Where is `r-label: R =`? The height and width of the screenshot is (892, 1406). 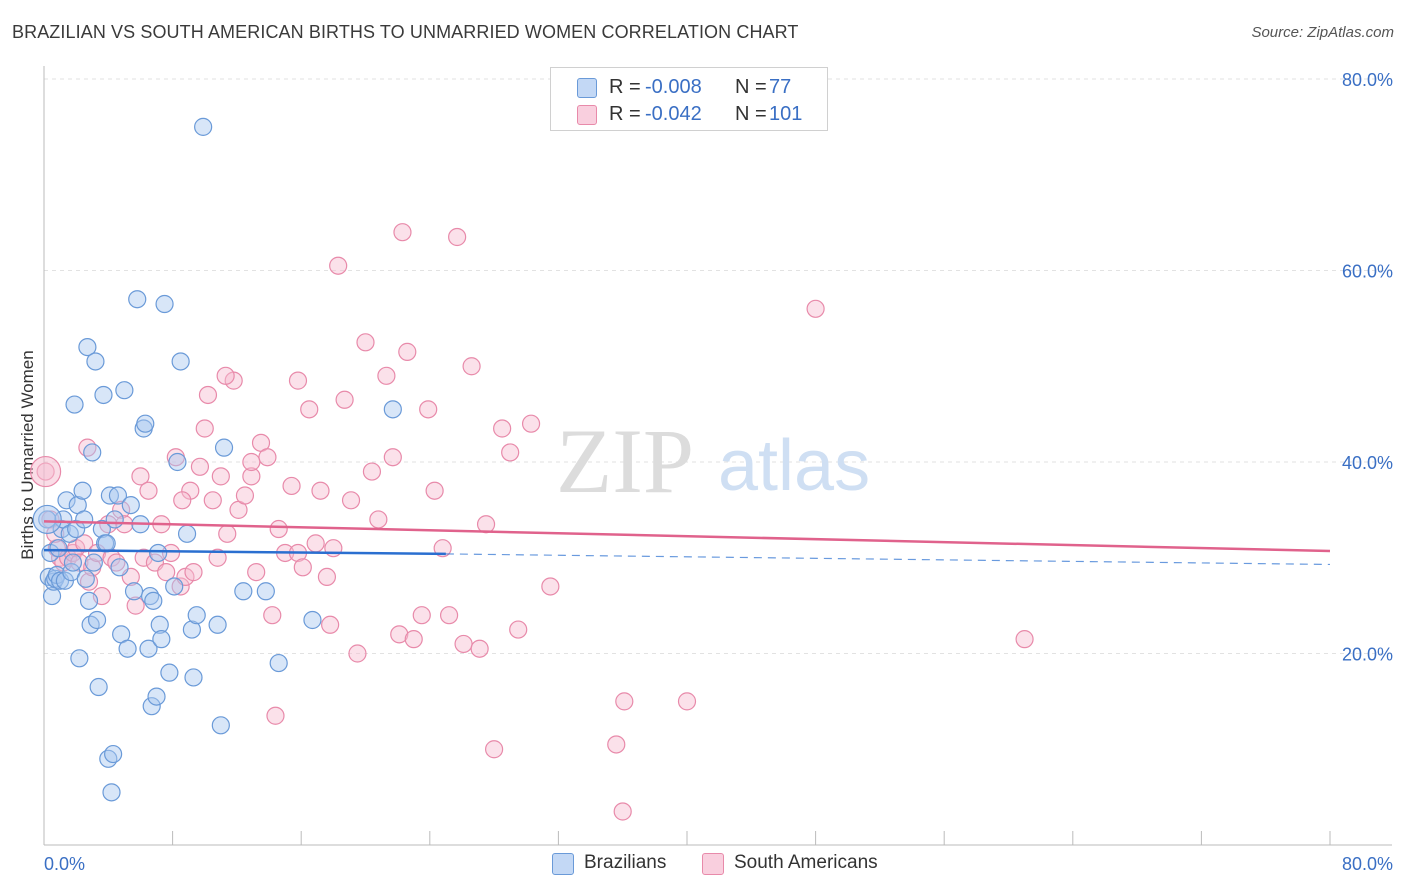
r-label: R = is located at coordinates (625, 114).